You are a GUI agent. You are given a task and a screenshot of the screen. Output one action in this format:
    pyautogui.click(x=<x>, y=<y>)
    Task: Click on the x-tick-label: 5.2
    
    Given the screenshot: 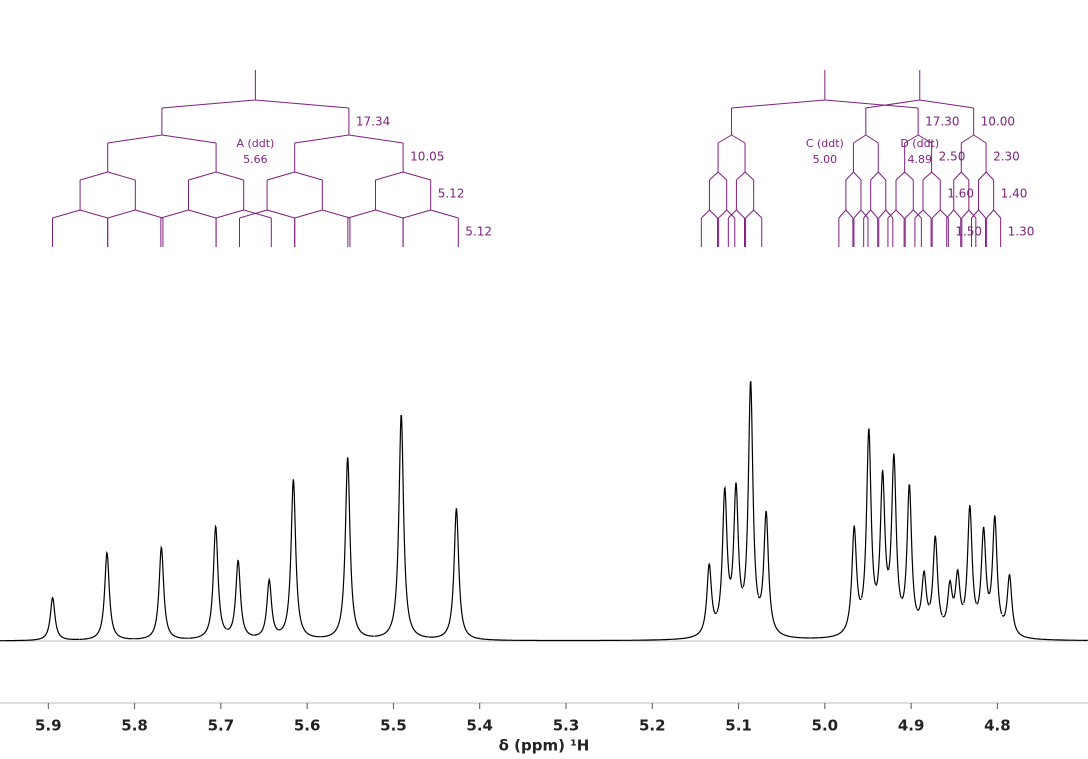 What is the action you would take?
    pyautogui.click(x=652, y=726)
    